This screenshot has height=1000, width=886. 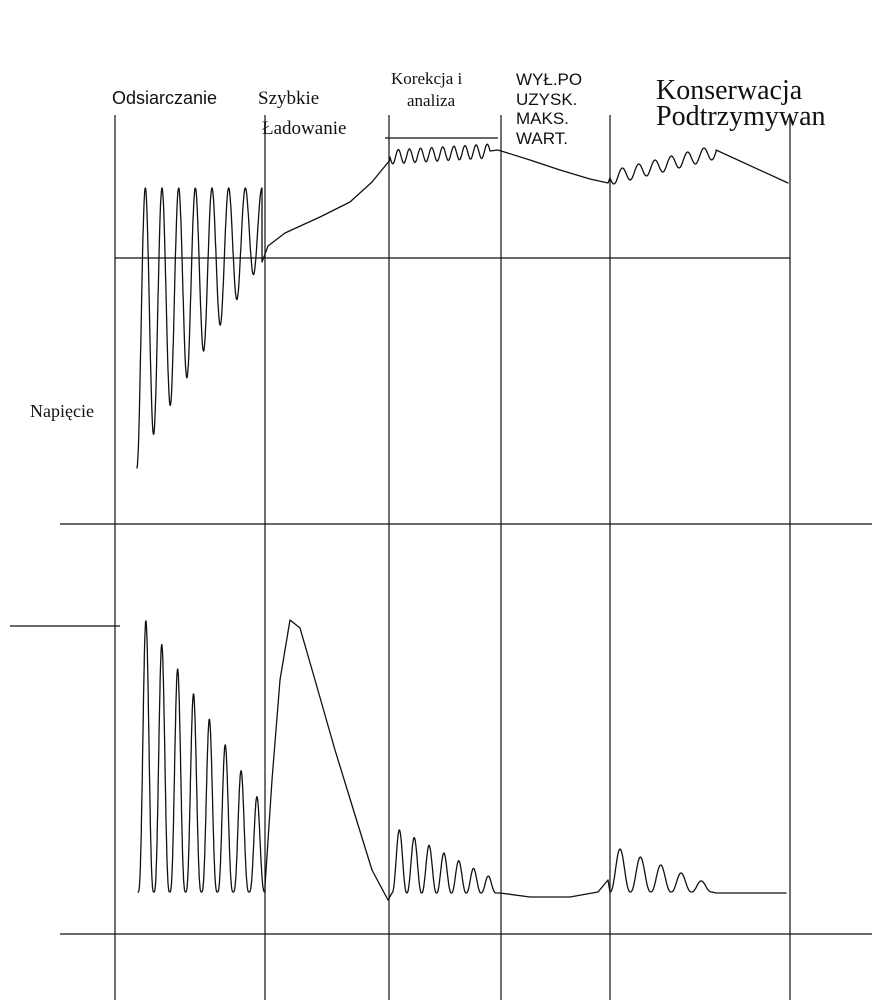 I want to click on phase-label-correction-line1: Korekcja i, so click(x=427, y=78).